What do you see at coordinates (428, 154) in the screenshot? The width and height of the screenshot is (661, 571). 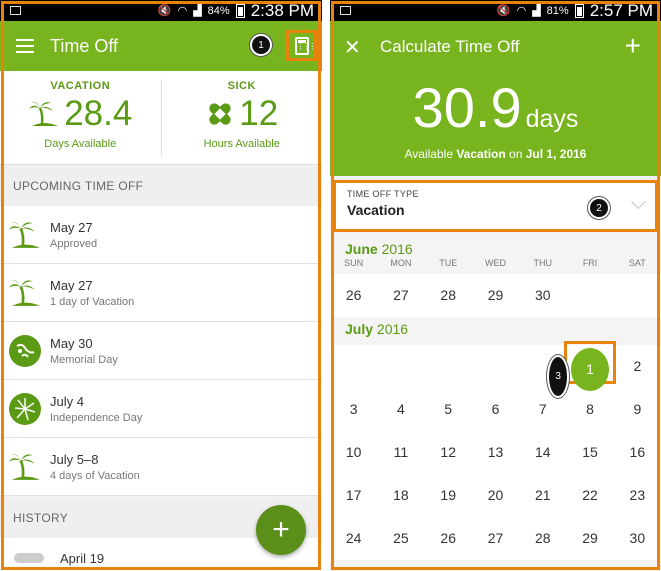 I see `avail-prefix: Available` at bounding box center [428, 154].